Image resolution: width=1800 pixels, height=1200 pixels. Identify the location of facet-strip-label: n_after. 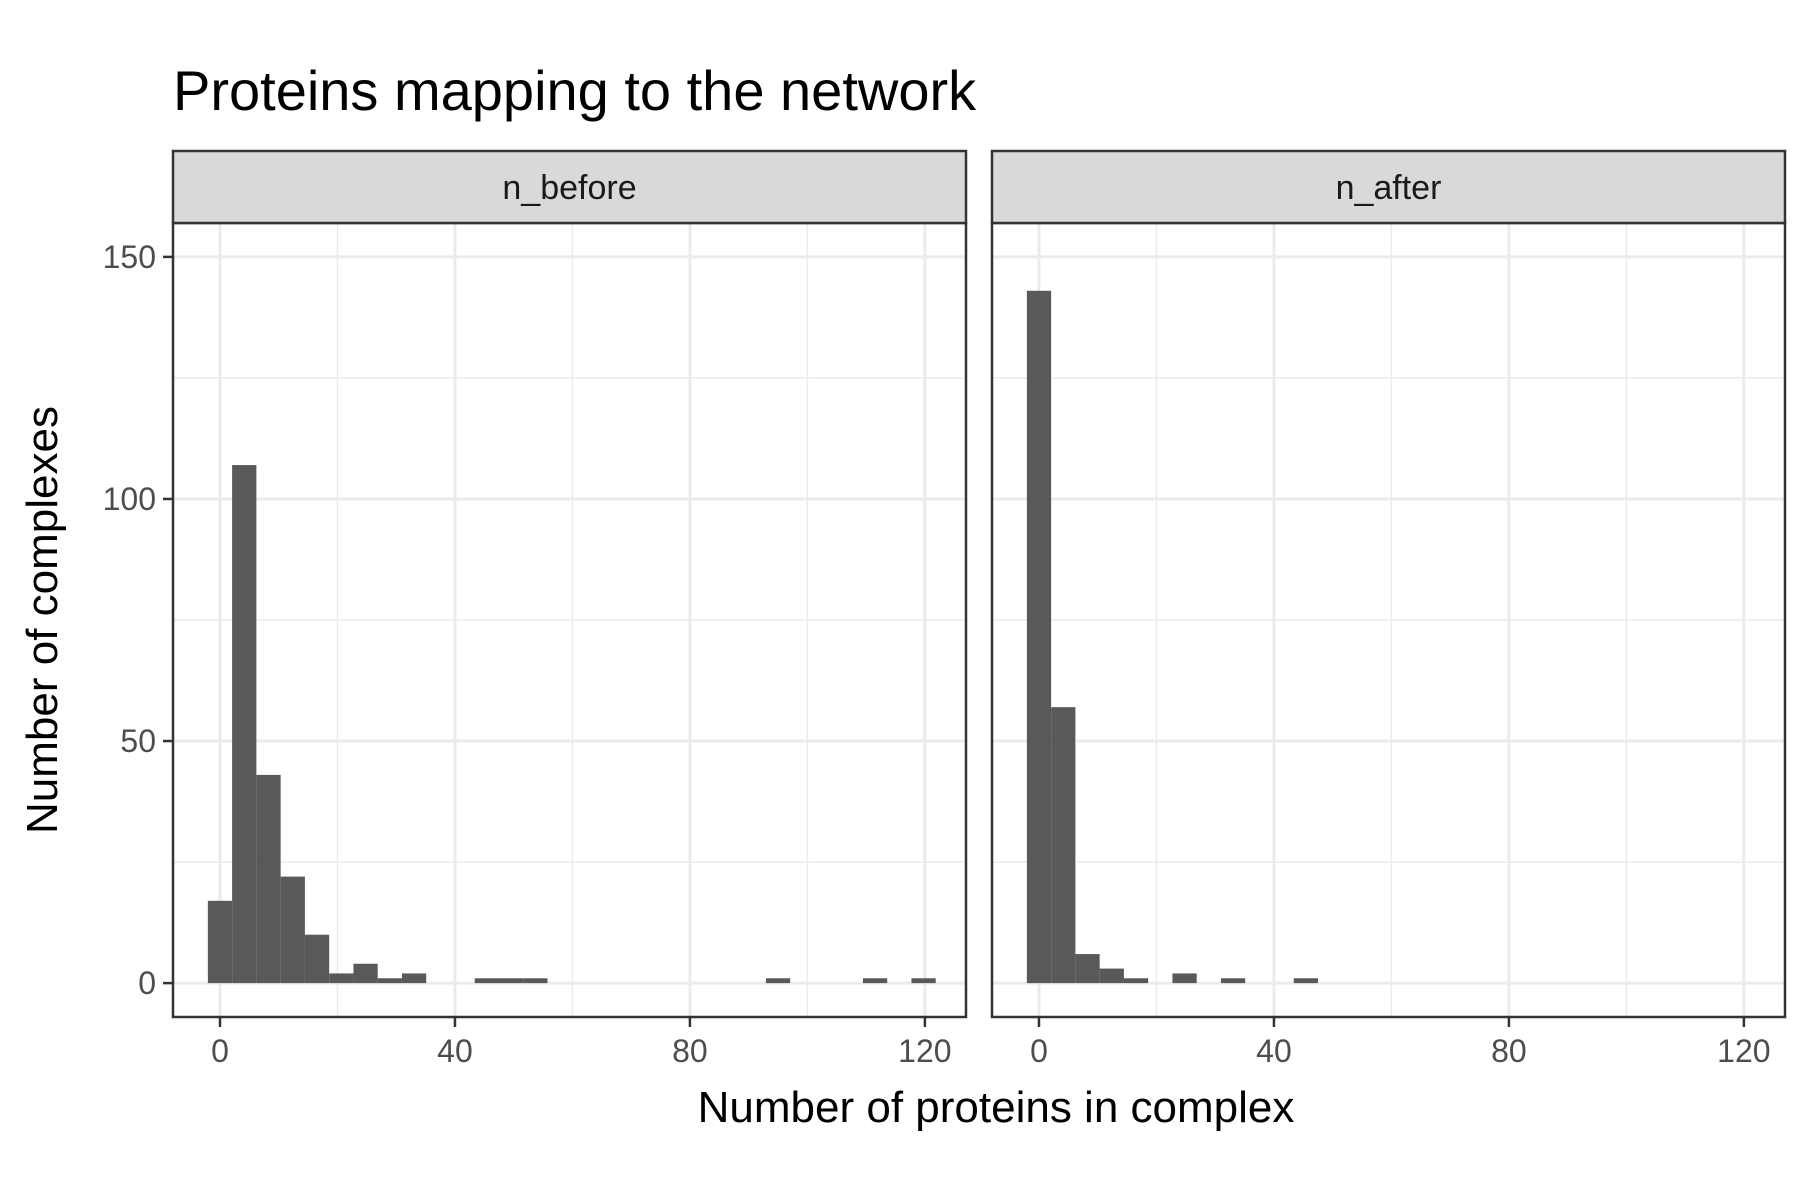
(1389, 188).